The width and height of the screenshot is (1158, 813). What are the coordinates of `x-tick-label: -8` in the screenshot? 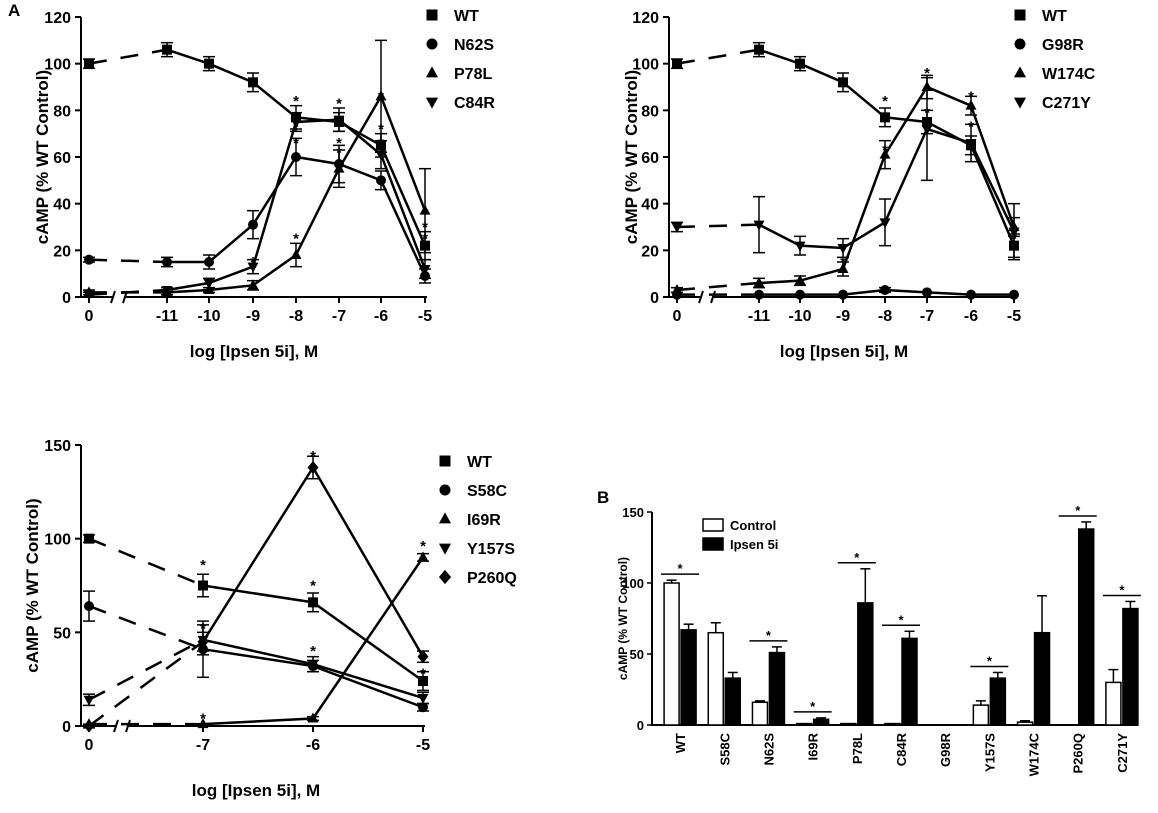 It's located at (885, 316).